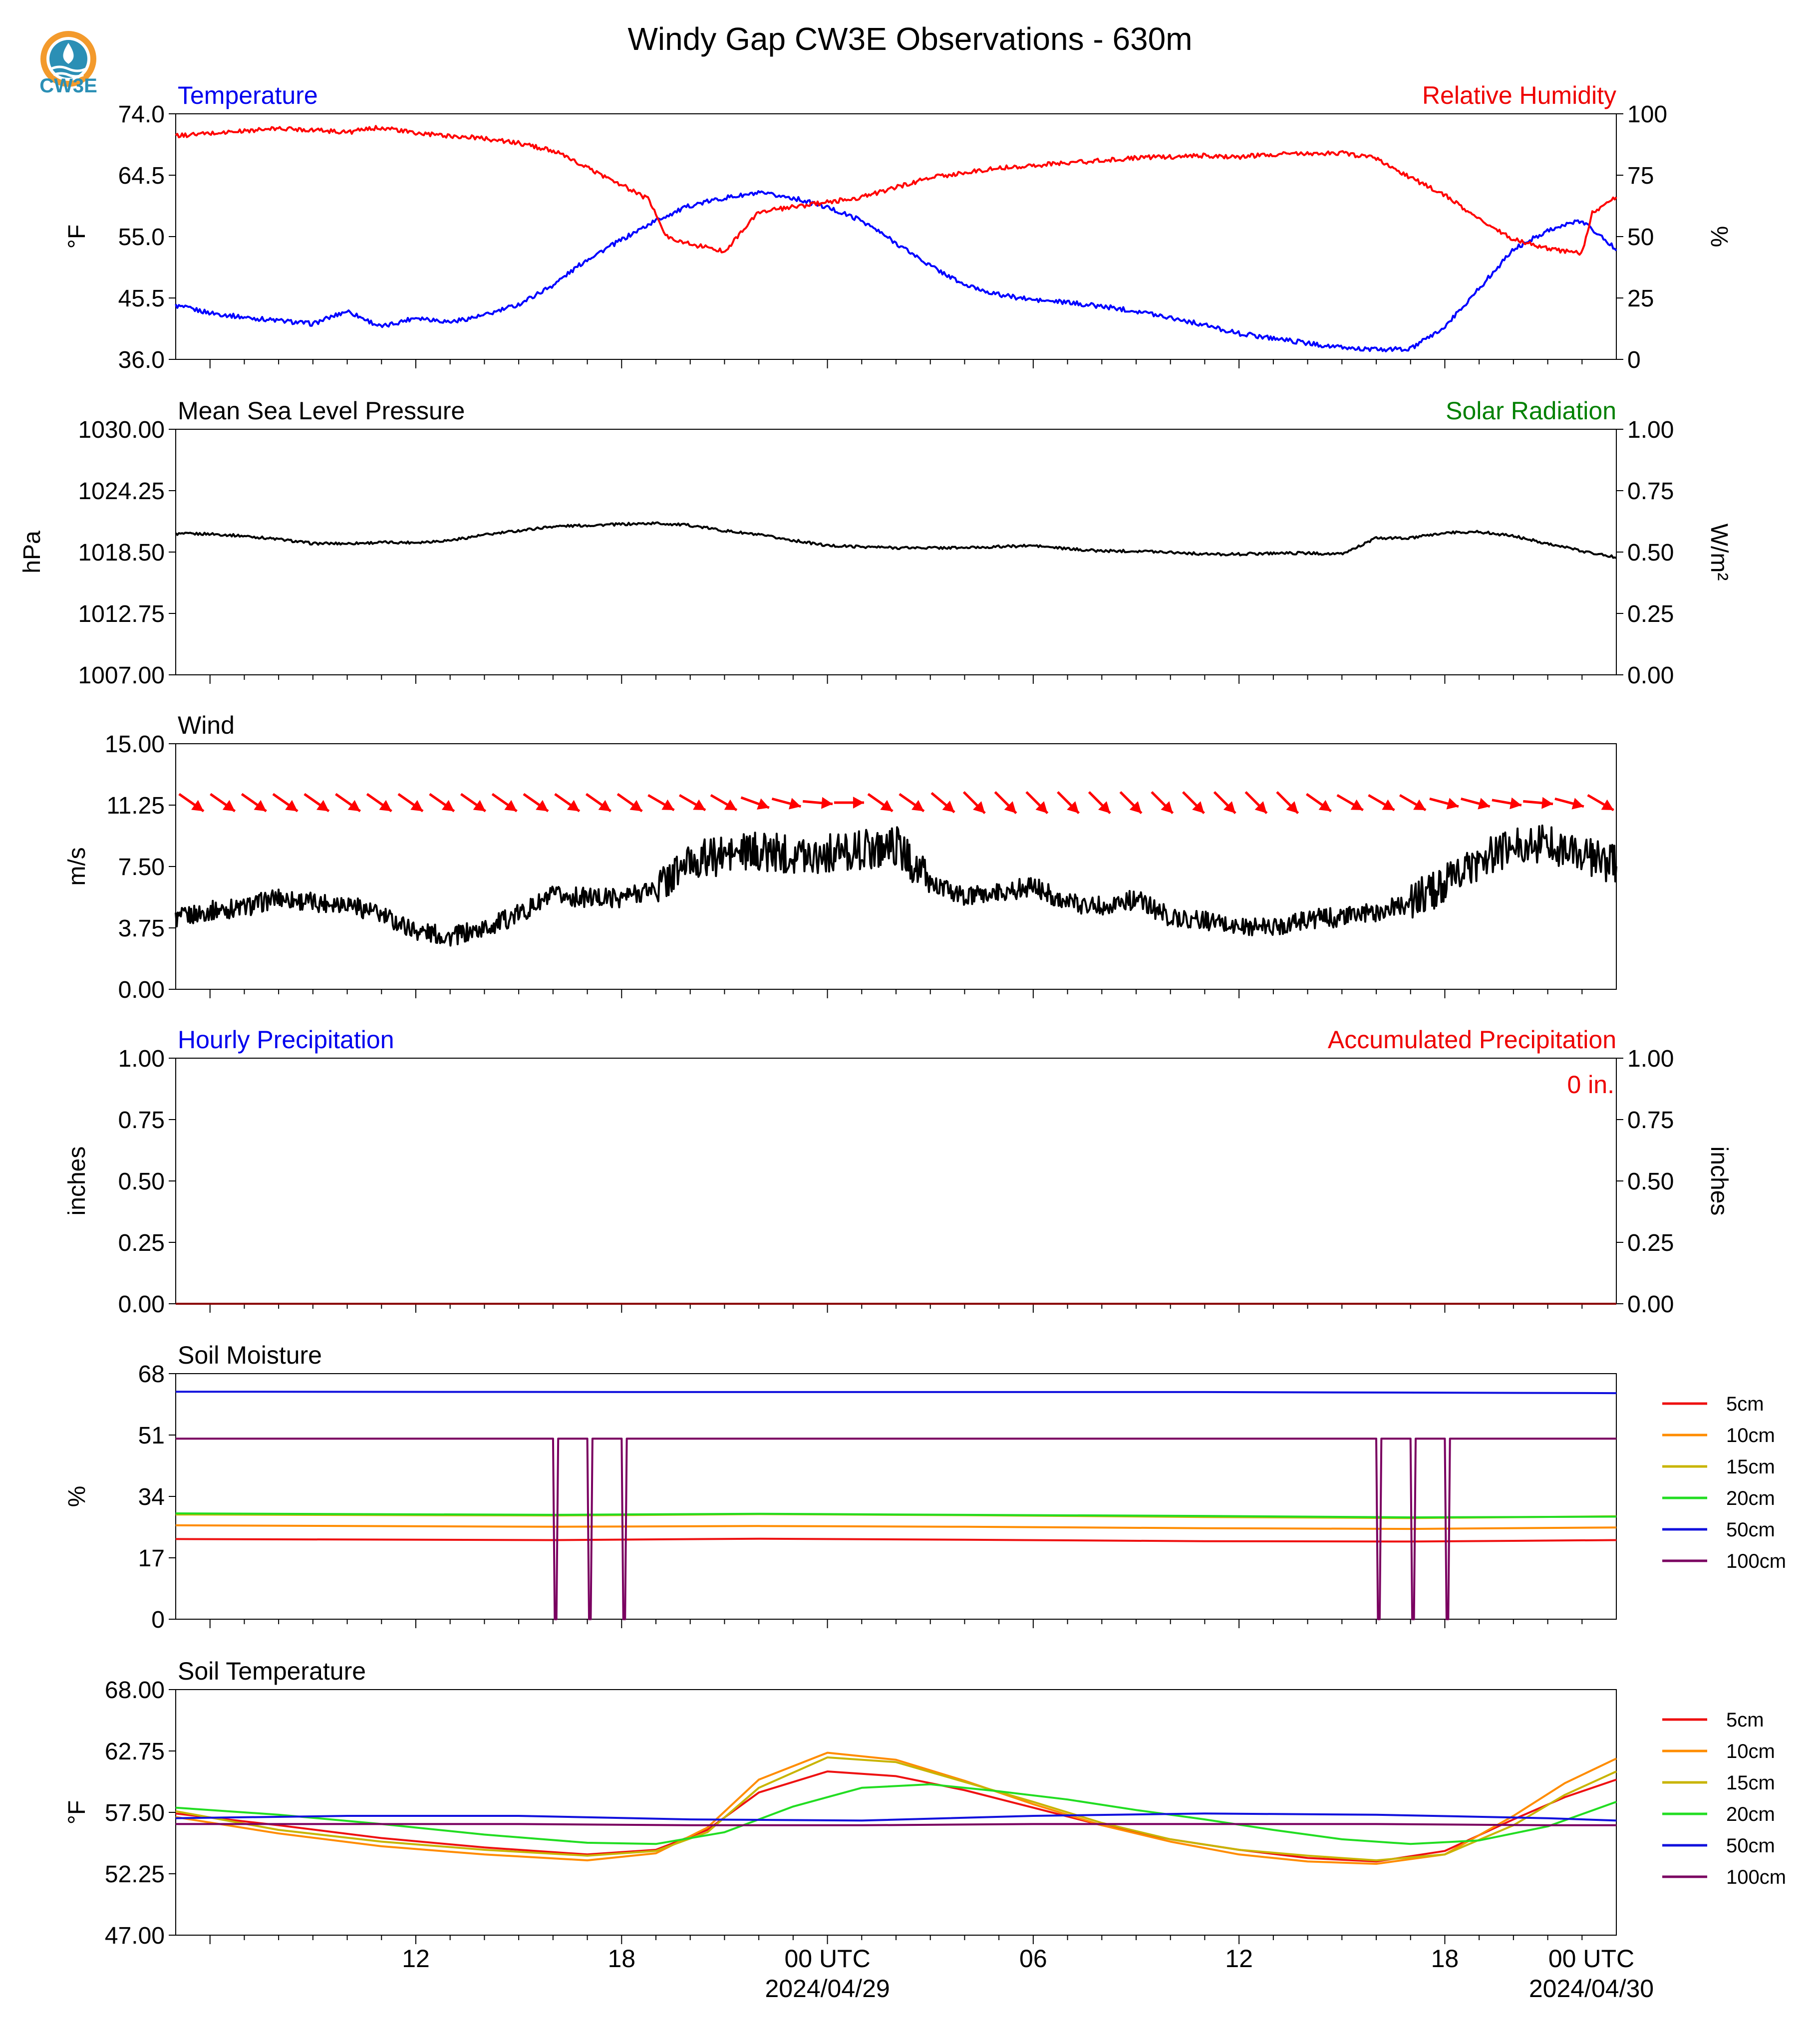 The image size is (1820, 2028). I want to click on panel-title-left: Soil Temperature, so click(272, 1671).